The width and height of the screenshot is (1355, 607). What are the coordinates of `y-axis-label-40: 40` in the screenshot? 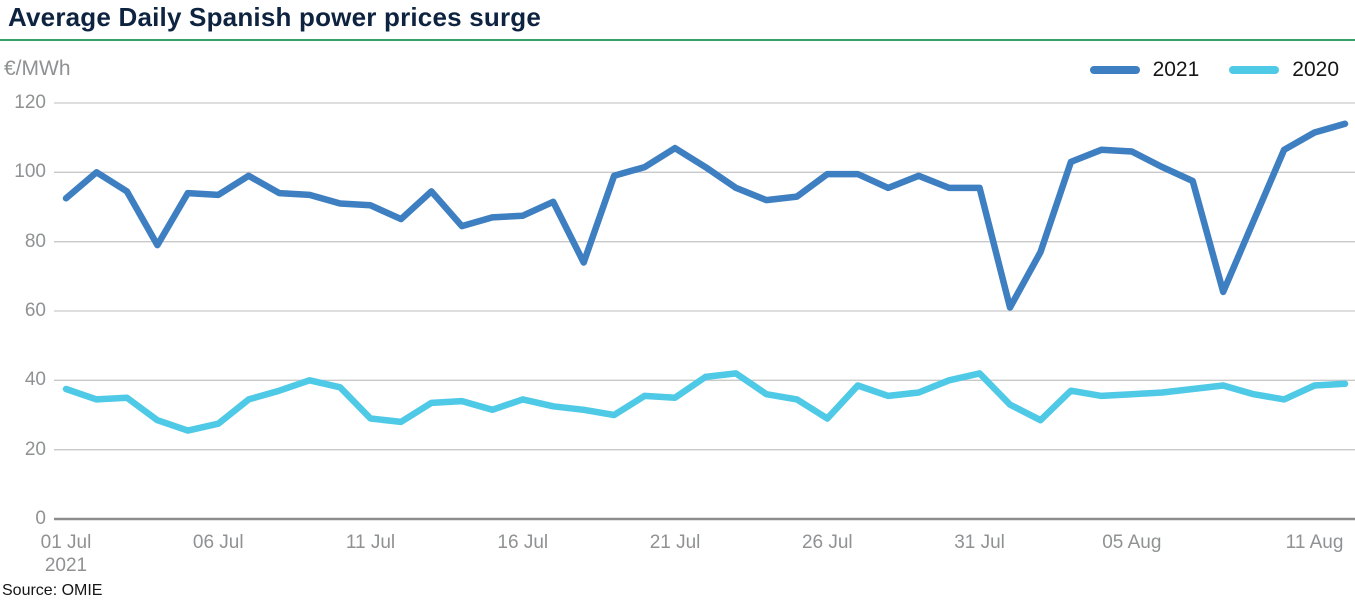 It's located at (35, 380).